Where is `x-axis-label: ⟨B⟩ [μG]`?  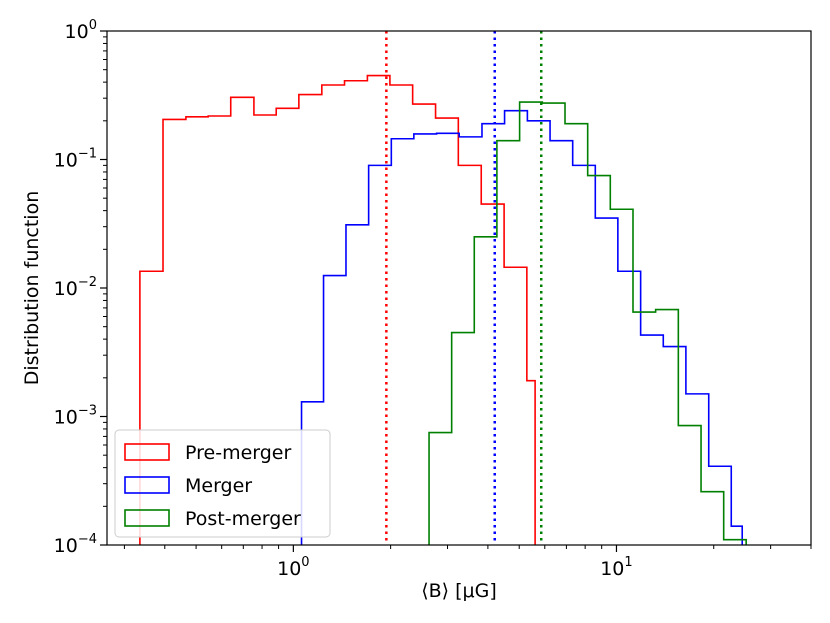 x-axis-label: ⟨B⟩ [μG] is located at coordinates (459, 591).